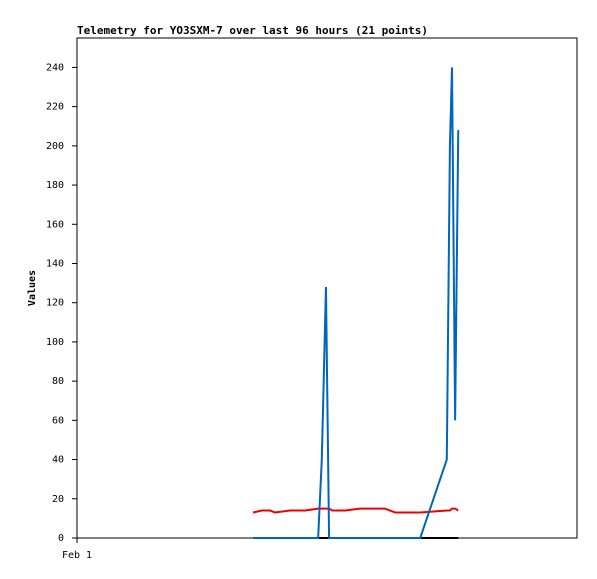  Describe the element at coordinates (55, 263) in the screenshot. I see `y-tick-label: 140` at that location.